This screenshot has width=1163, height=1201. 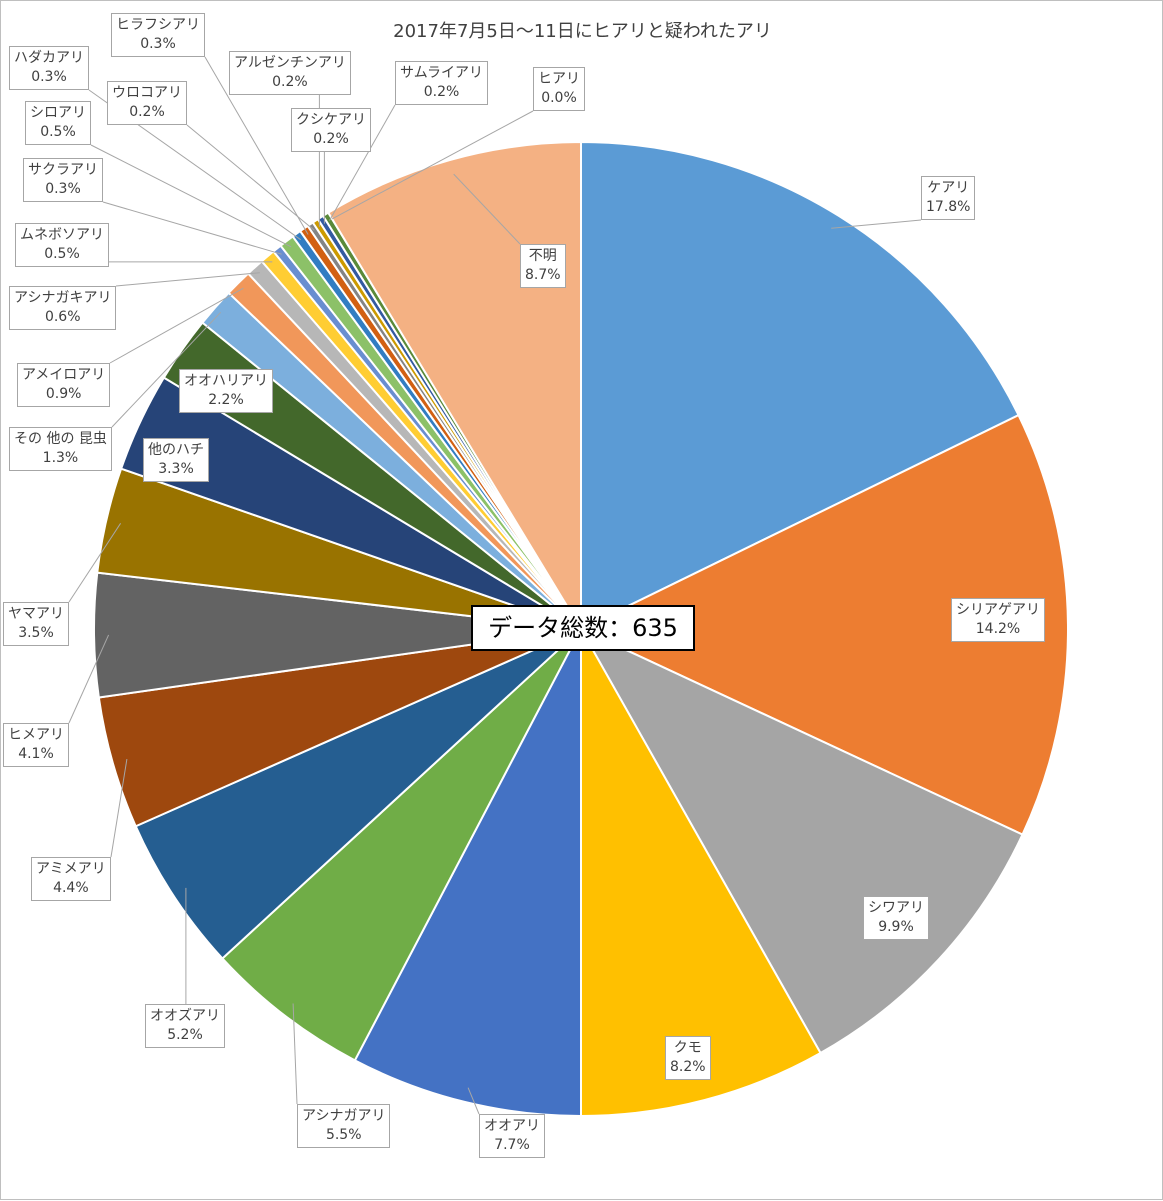 What do you see at coordinates (442, 83) in the screenshot?
I see `slice-label: サムライアリ 0.2%` at bounding box center [442, 83].